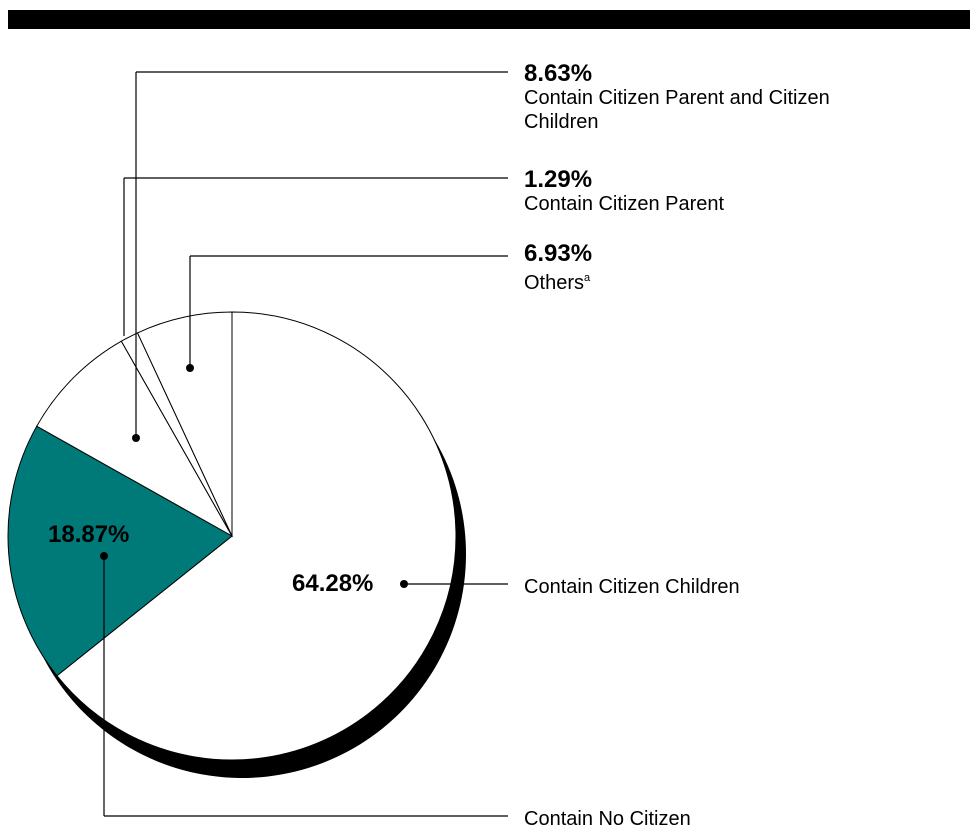 This screenshot has height=831, width=970. What do you see at coordinates (332, 584) in the screenshot?
I see `slice-percent-citizen-children: 64.28%` at bounding box center [332, 584].